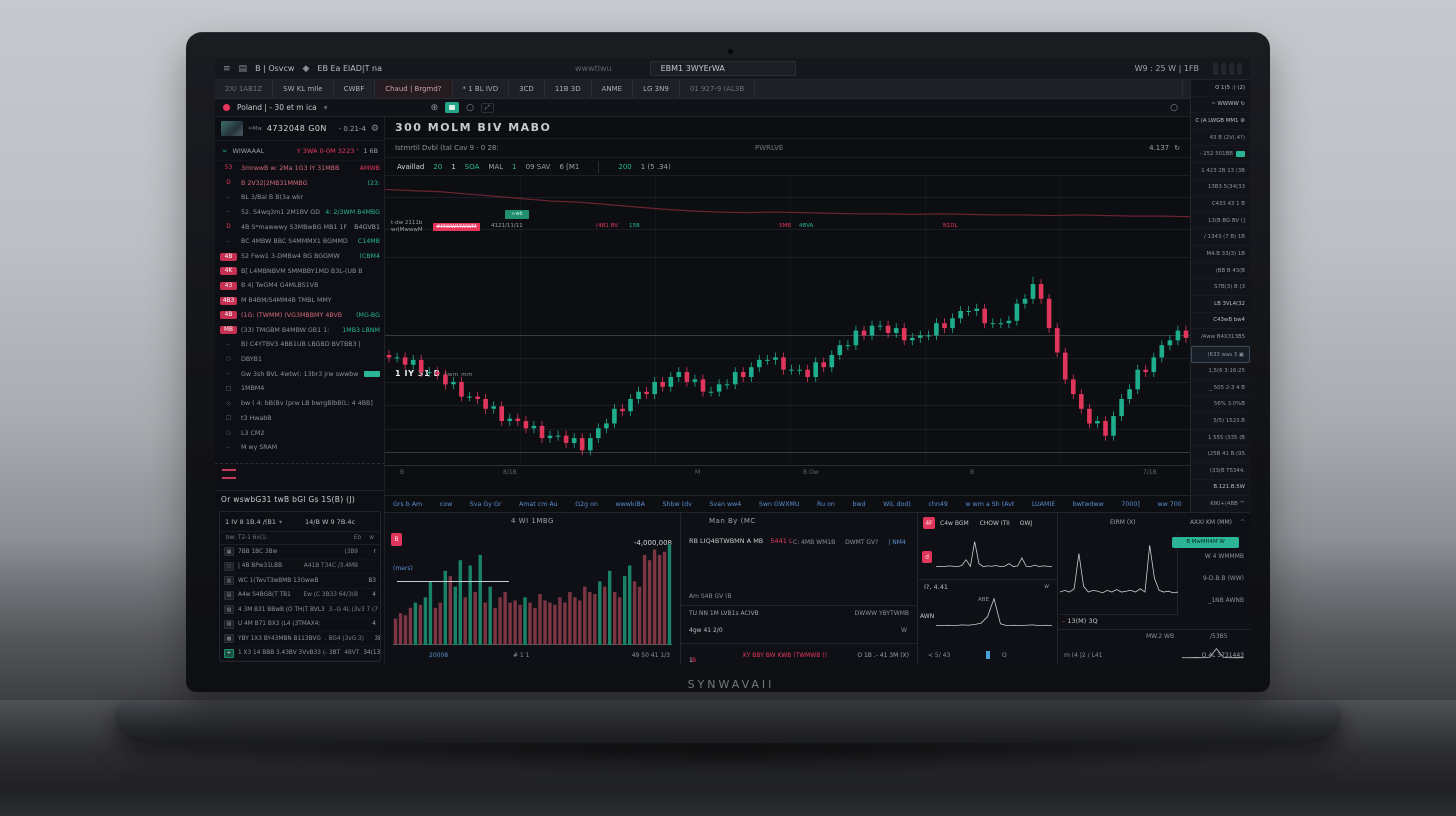 This screenshot has width=1456, height=816. Describe the element at coordinates (300, 286) in the screenshot. I see `watchlist-row: 43 B 4| TwGM4 G4MLBS1VB` at that location.